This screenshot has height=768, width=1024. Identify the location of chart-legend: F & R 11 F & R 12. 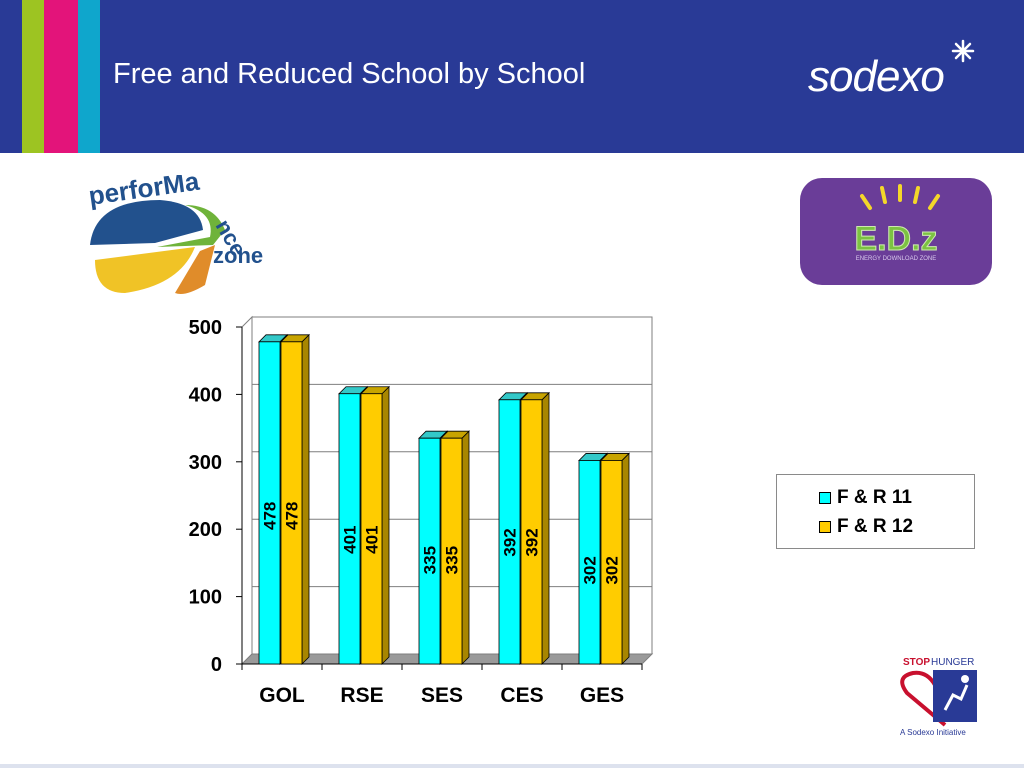
(875, 511).